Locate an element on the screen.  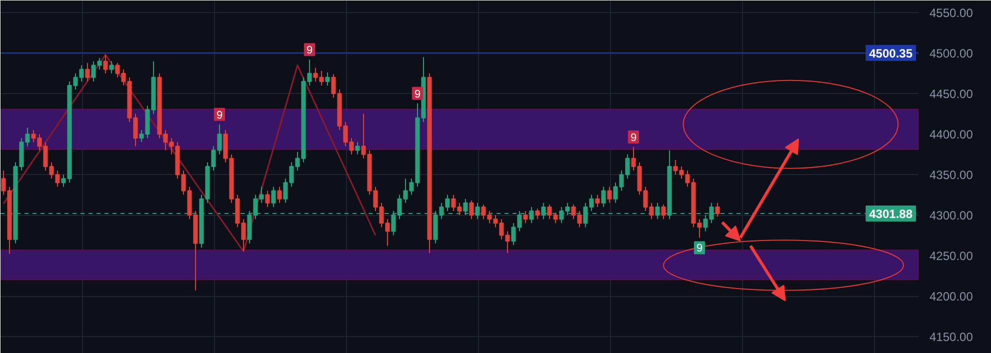
y-tick-label: 4550.00 is located at coordinates (952, 13).